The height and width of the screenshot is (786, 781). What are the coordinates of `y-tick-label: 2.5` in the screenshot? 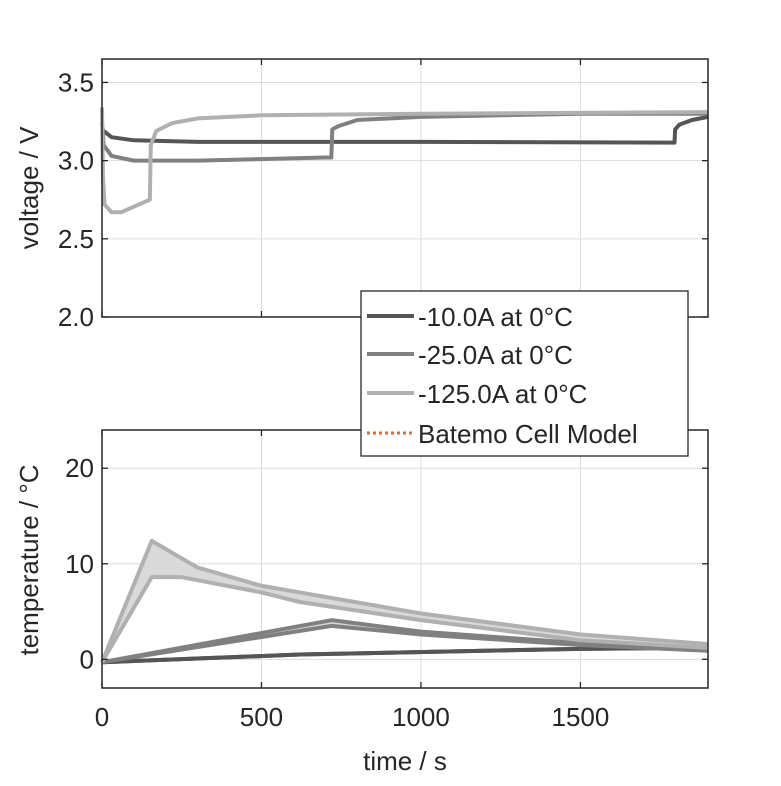 It's located at (76, 239).